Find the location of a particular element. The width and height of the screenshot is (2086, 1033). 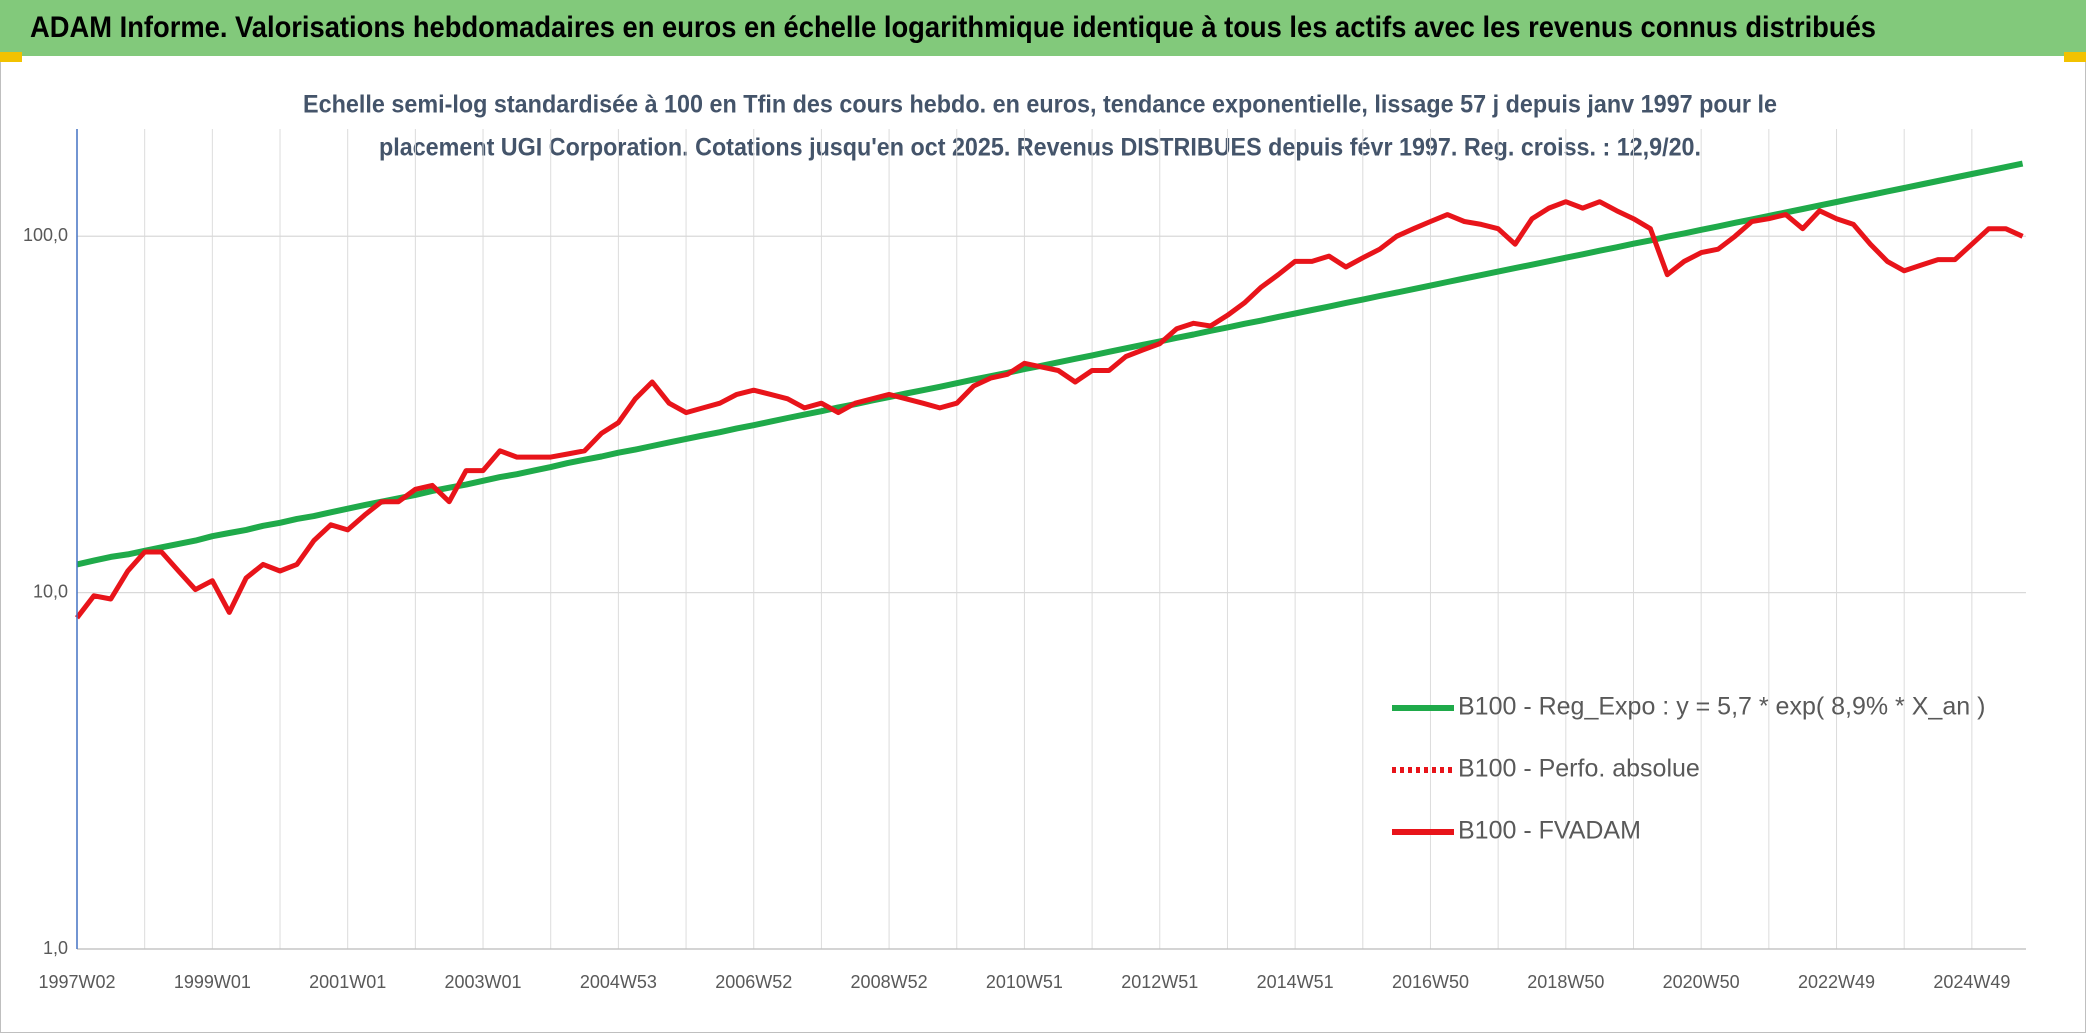

y-tick-label: 1,0 is located at coordinates (55, 948).